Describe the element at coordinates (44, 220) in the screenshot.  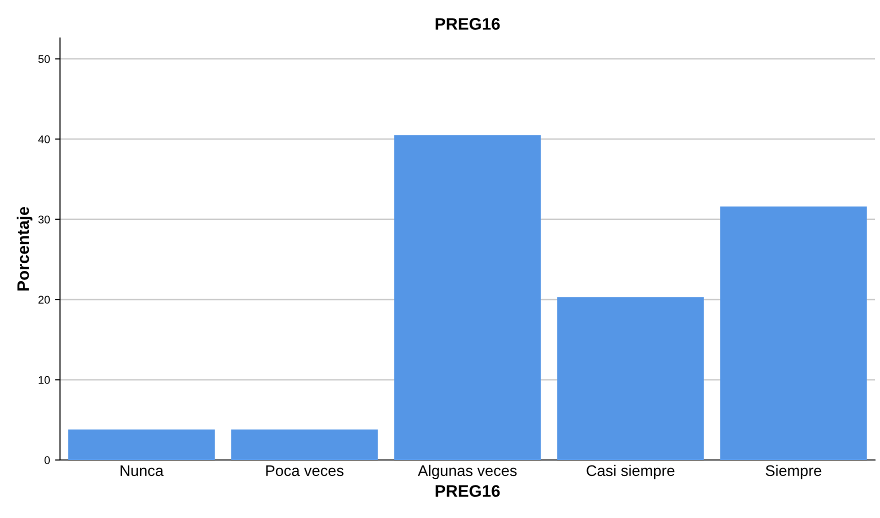
I see `y-tick-label: 30` at that location.